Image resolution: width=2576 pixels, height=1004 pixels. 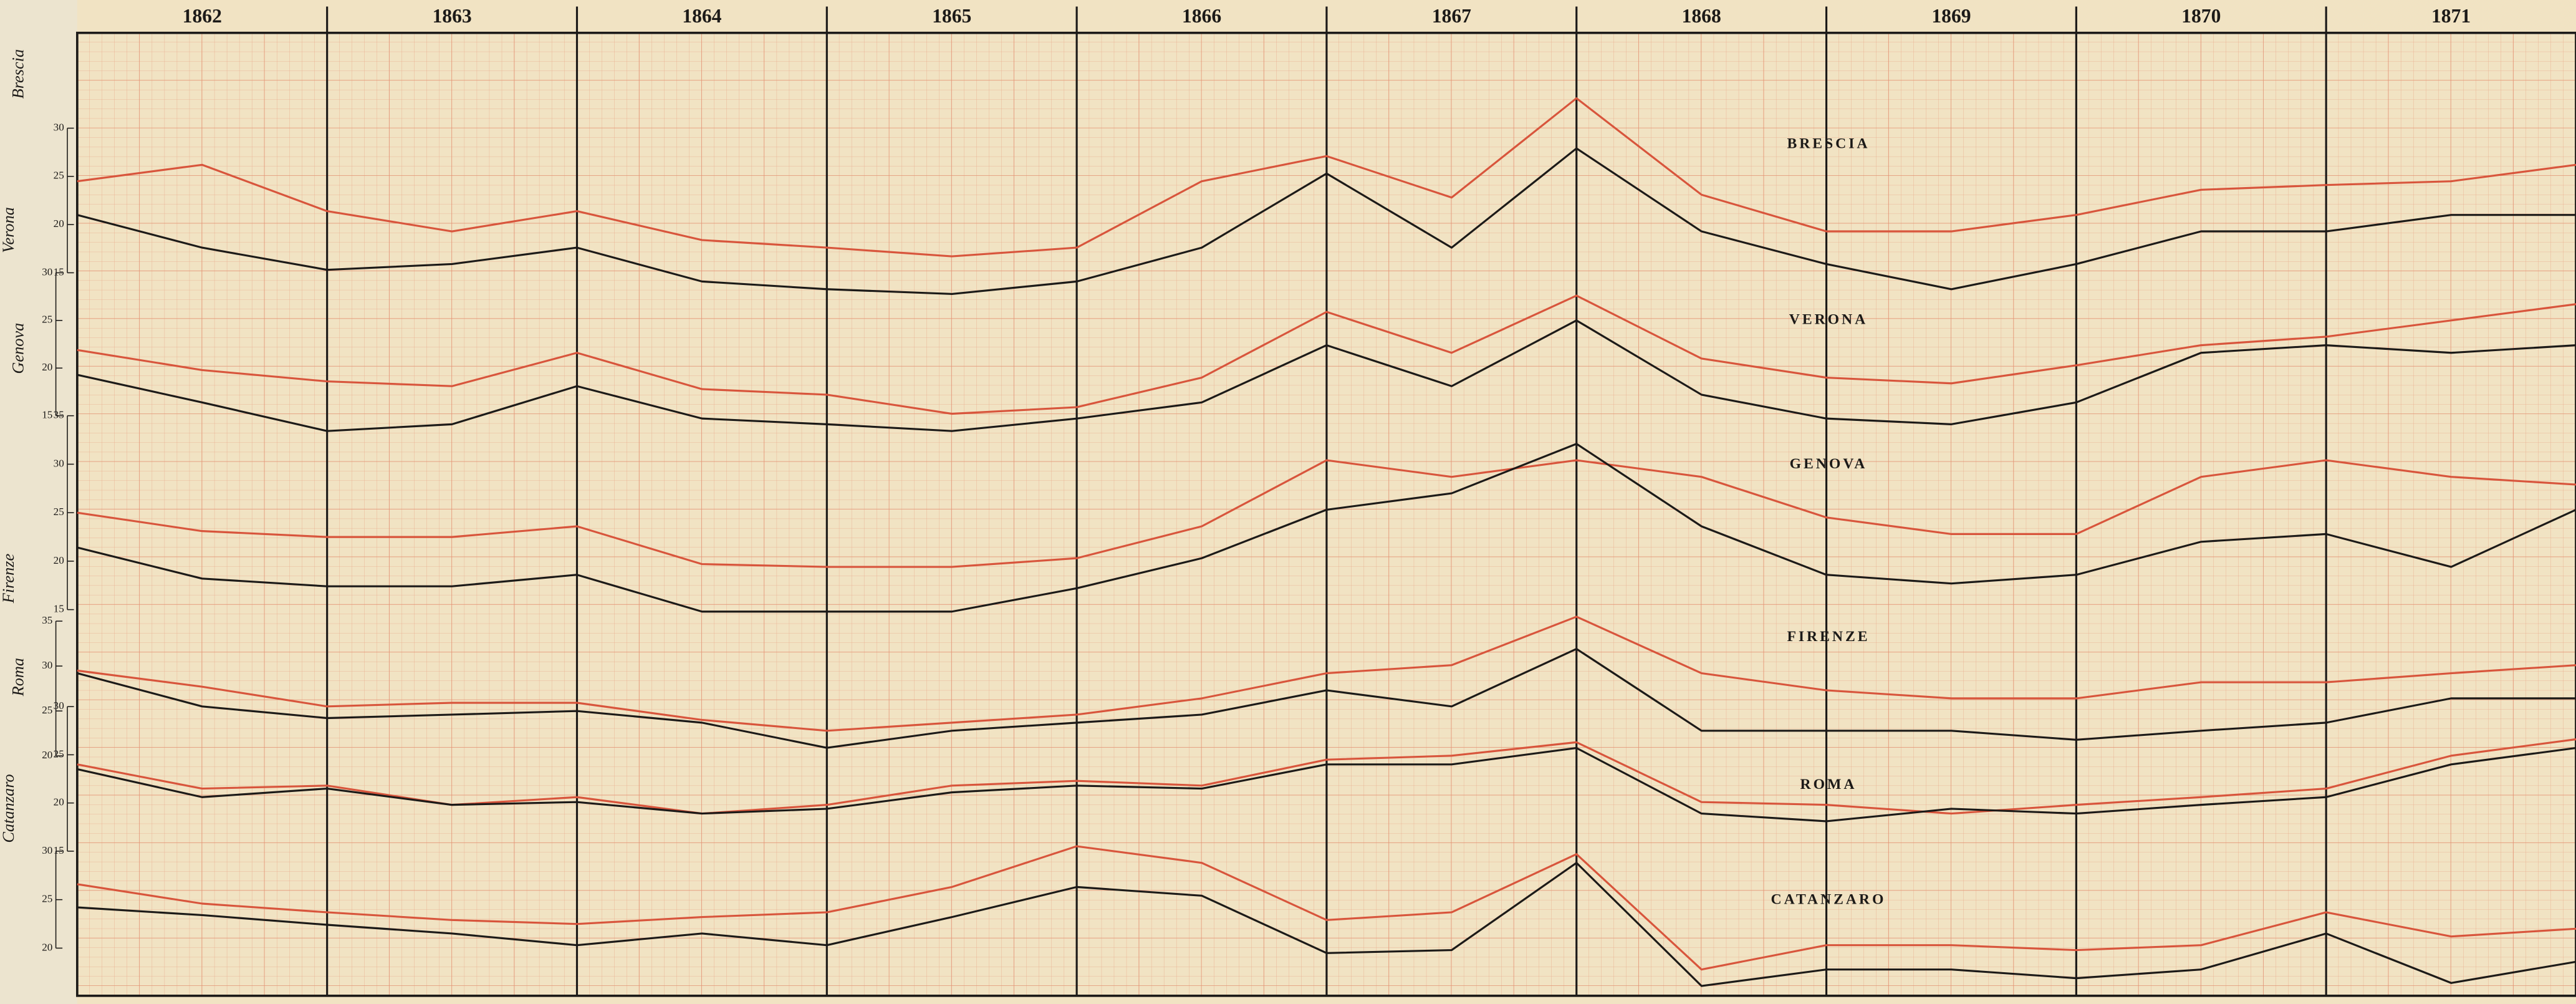 I want to click on year-label: 1869, so click(x=1951, y=16).